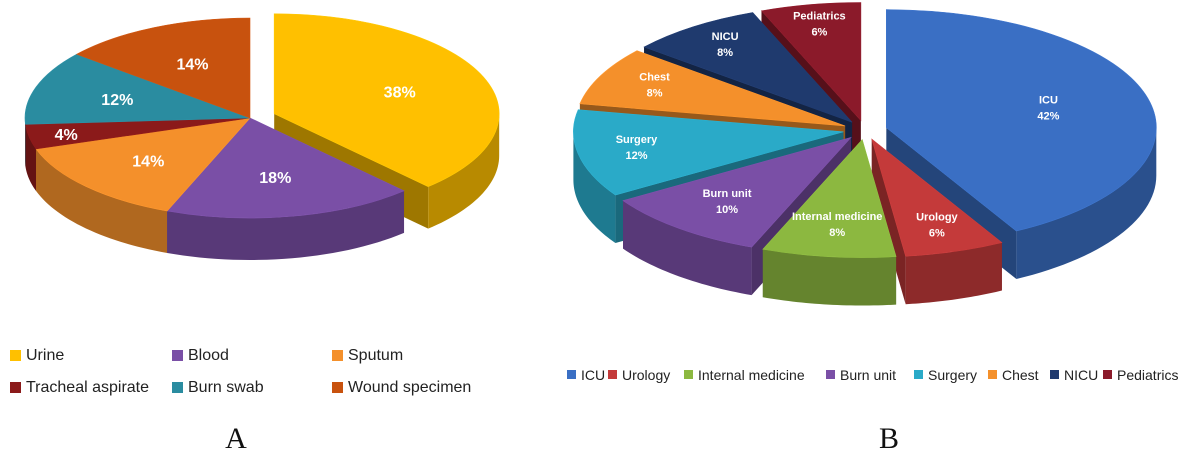 The width and height of the screenshot is (1196, 450). What do you see at coordinates (594, 187) in the screenshot?
I see `slice-side-surgery` at bounding box center [594, 187].